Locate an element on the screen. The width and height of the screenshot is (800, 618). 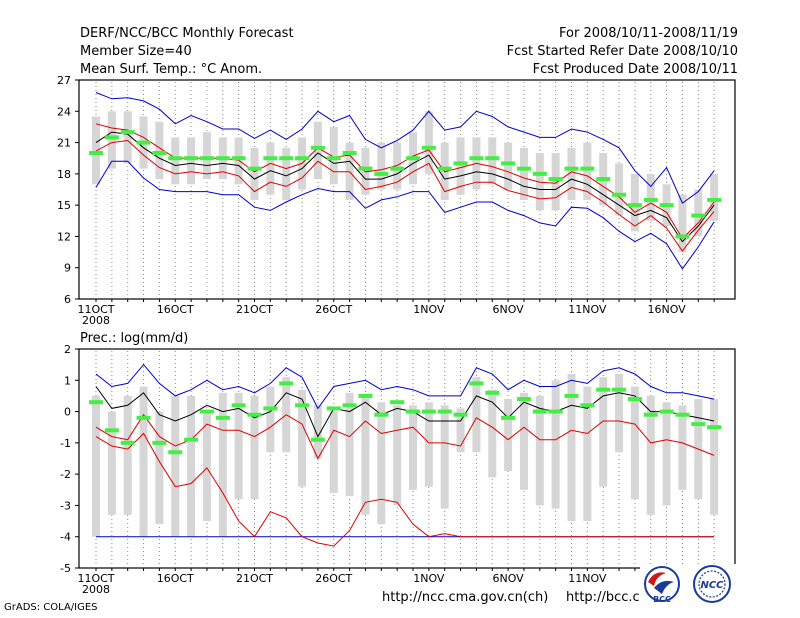
x-year-label: 2008 is located at coordinates (96, 320).